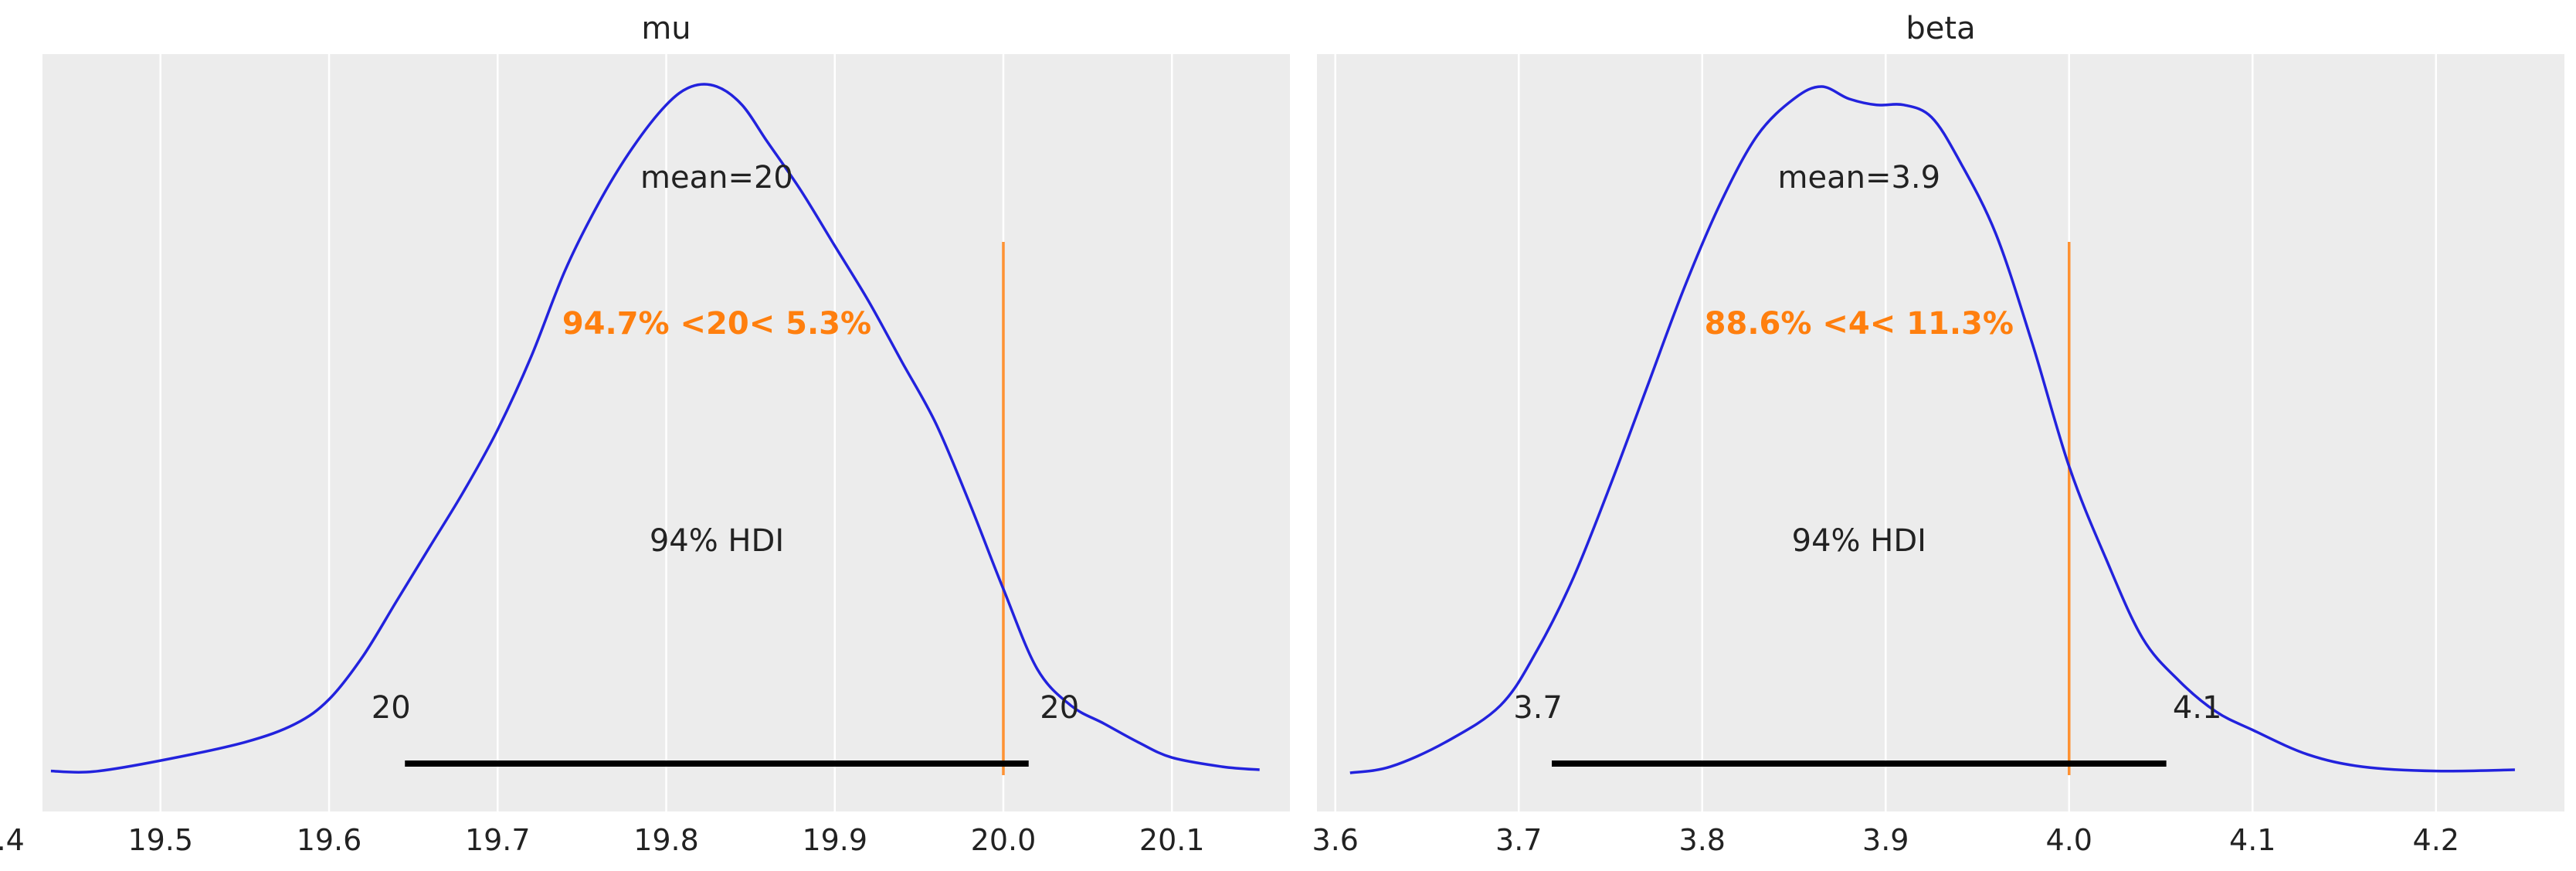  What do you see at coordinates (1172, 840) in the screenshot?
I see `x-tick-label-mu-7: 20.1` at bounding box center [1172, 840].